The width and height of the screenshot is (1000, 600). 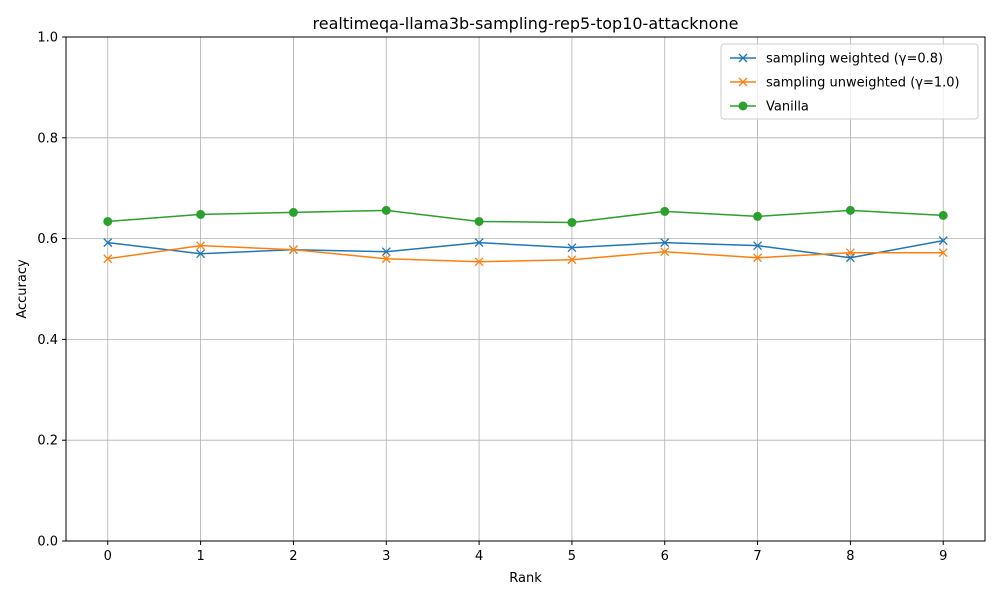 I want to click on x-tick-label: 8, so click(x=850, y=556).